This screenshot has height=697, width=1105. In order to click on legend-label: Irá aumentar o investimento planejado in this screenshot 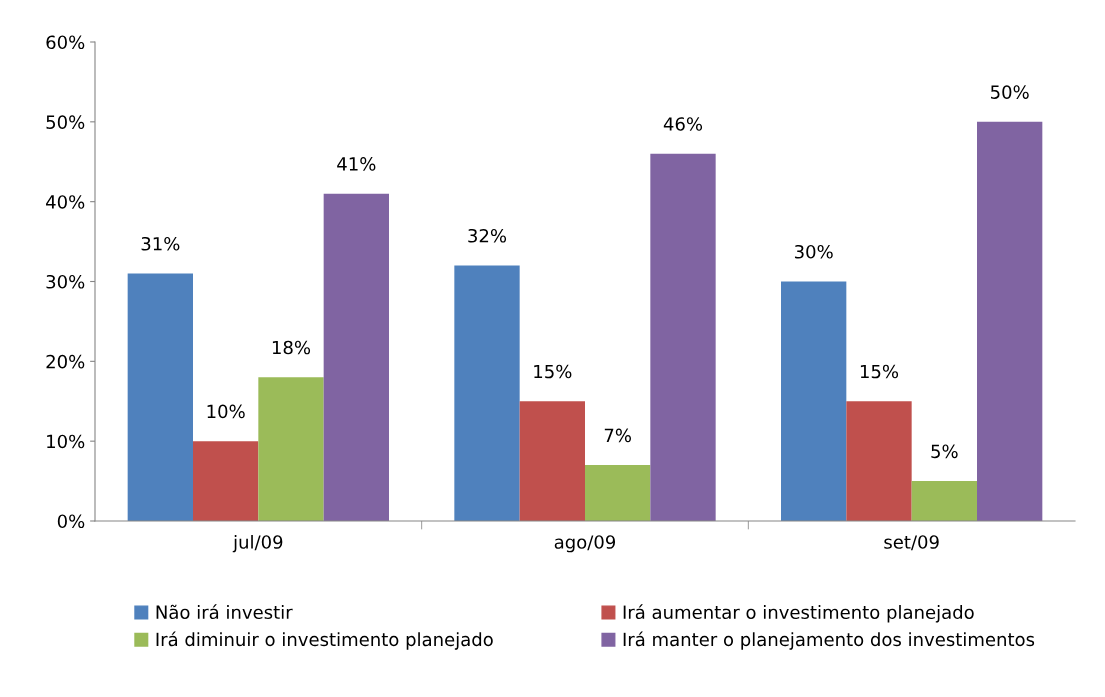, I will do `click(798, 613)`.